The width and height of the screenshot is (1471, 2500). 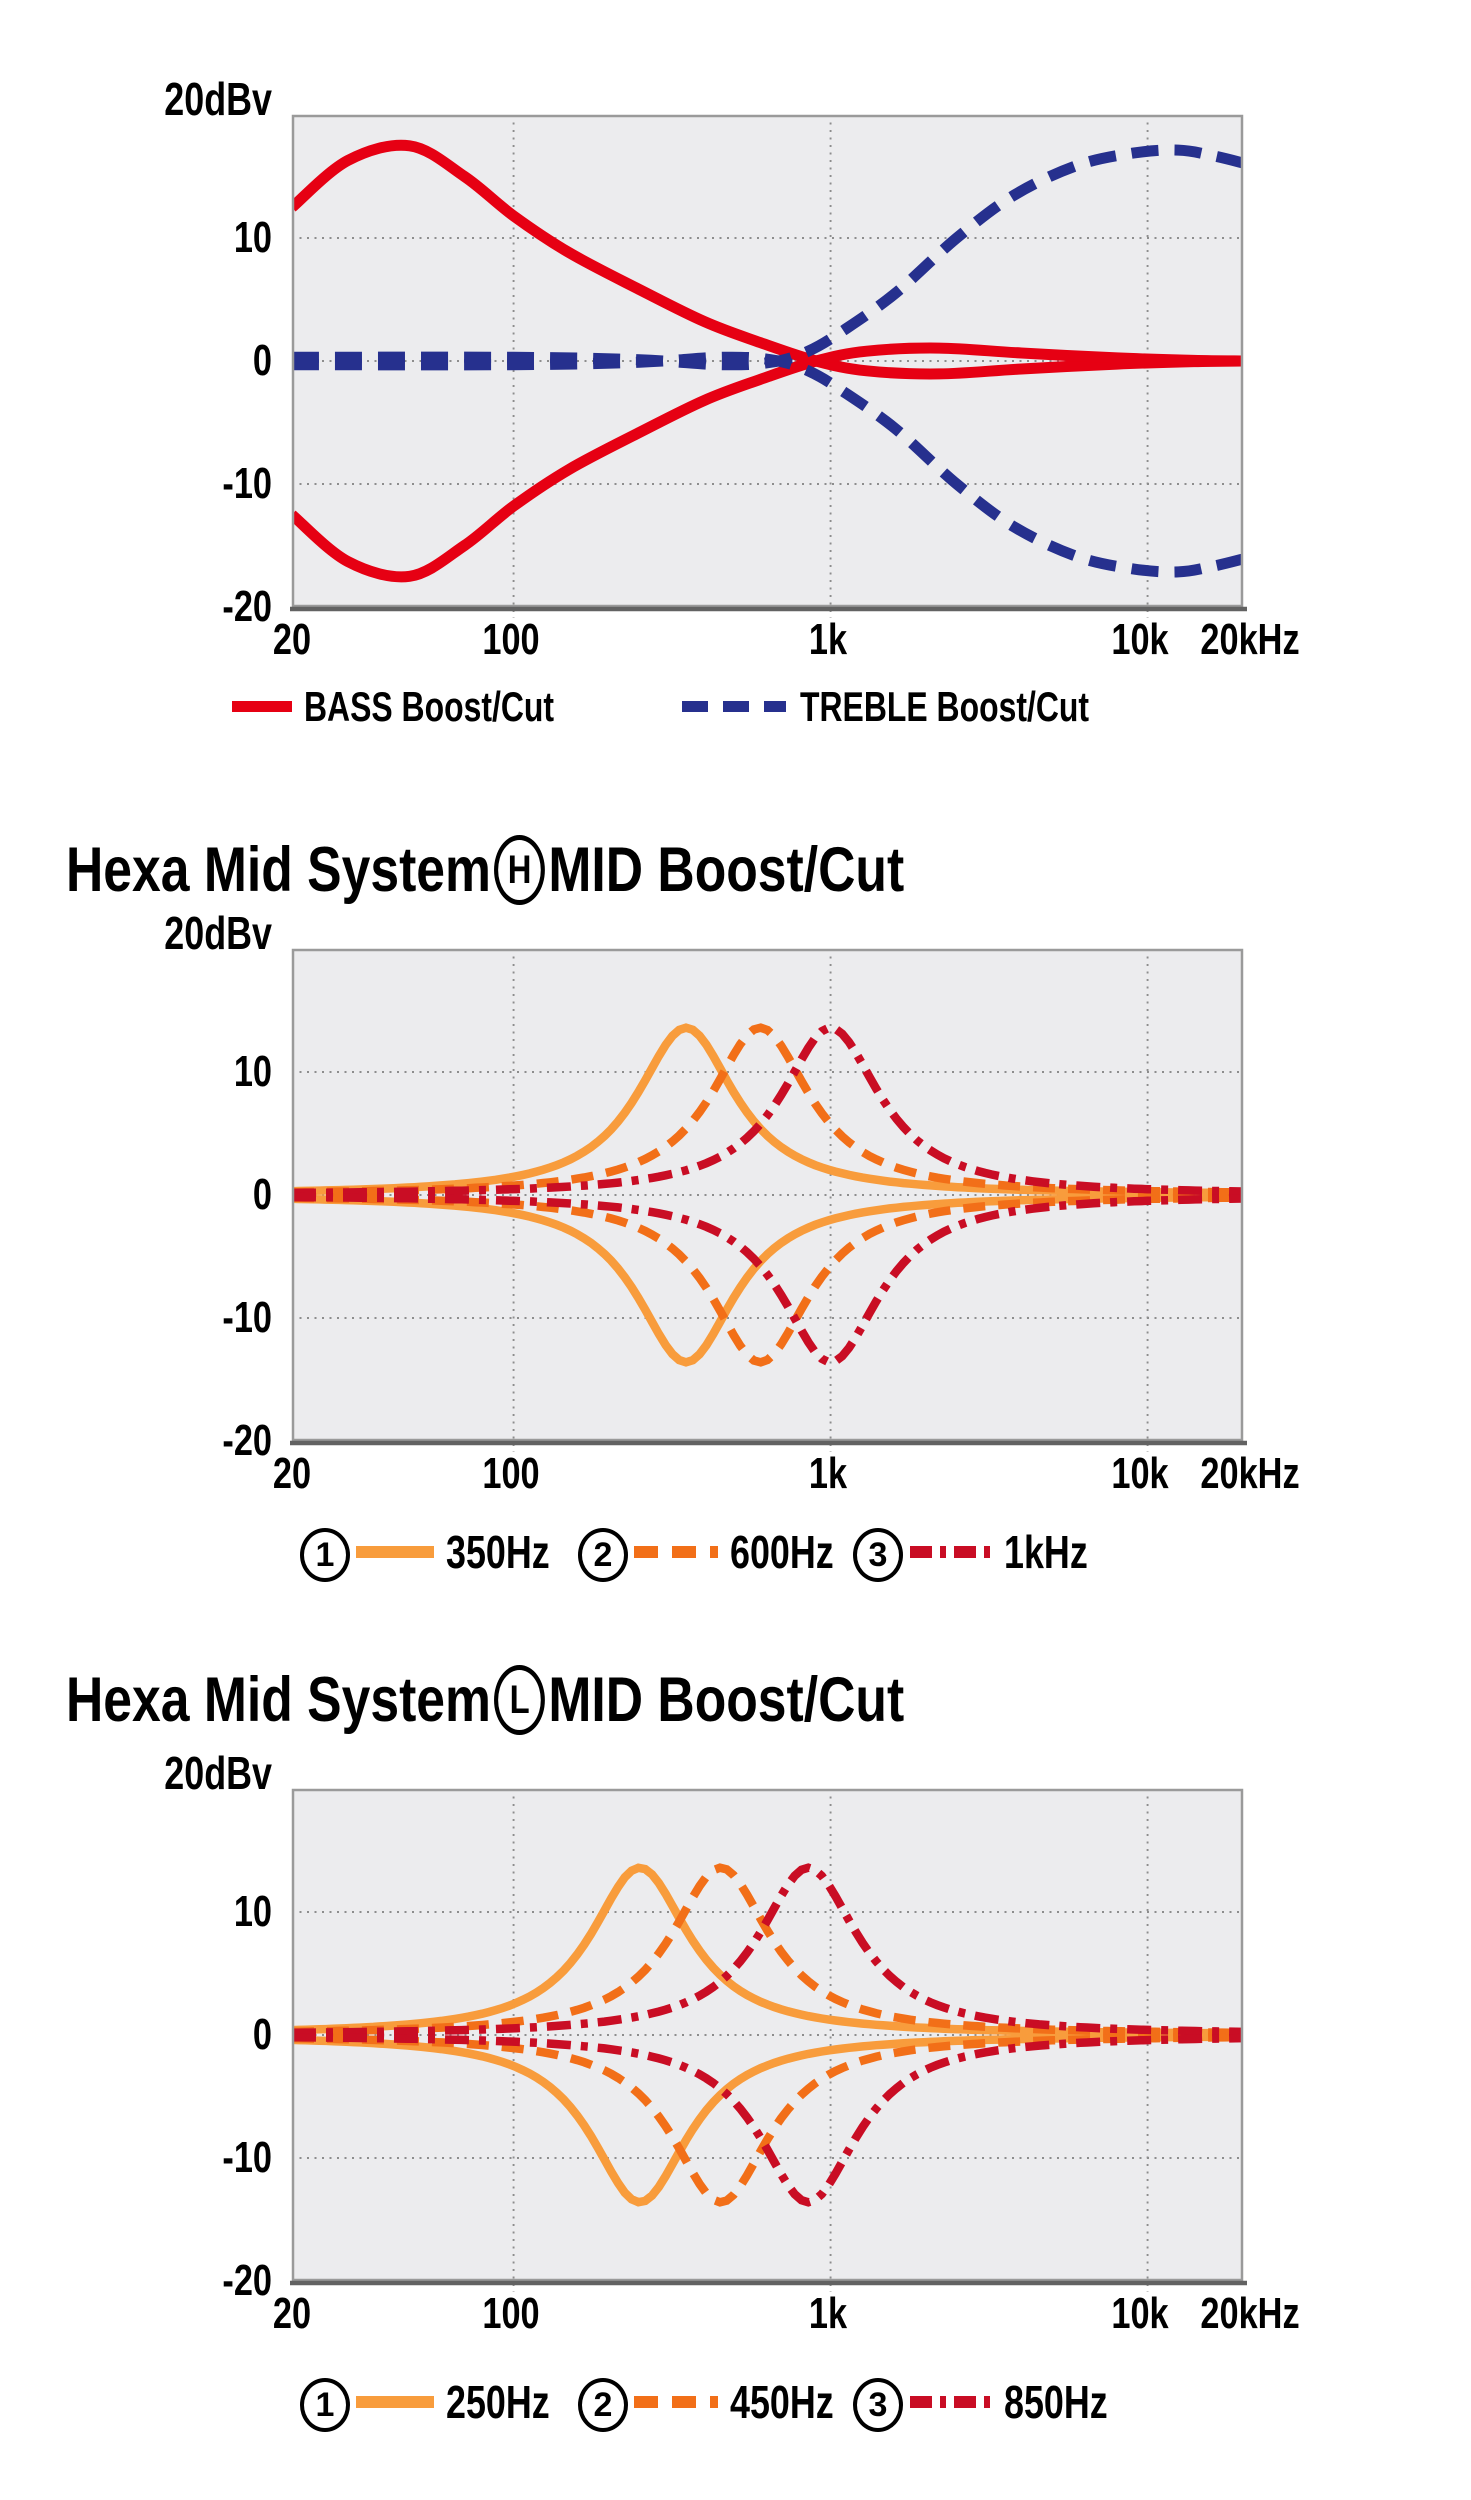 What do you see at coordinates (395, 1552) in the screenshot?
I see `mid-h-350-swatch` at bounding box center [395, 1552].